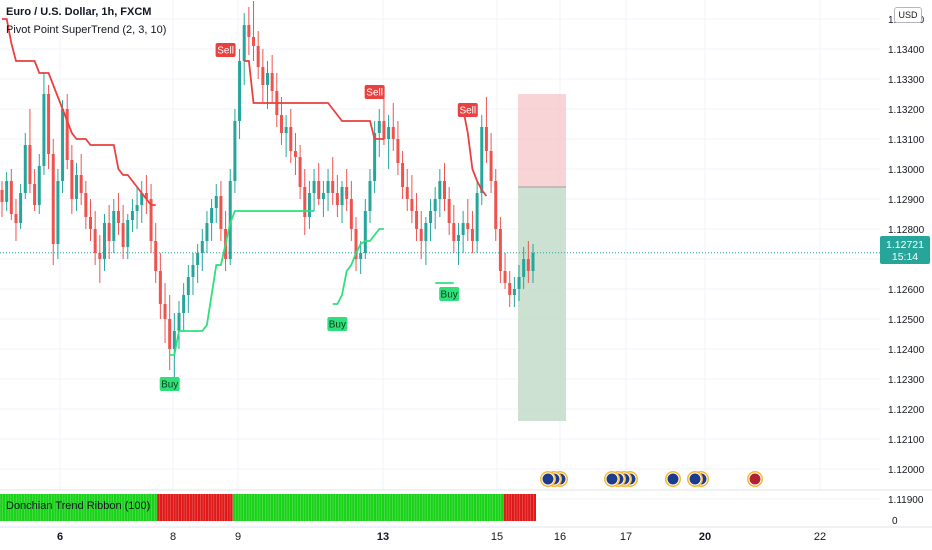 This screenshot has width=932, height=550. Describe the element at coordinates (542, 304) in the screenshot. I see `take-profit-zone` at that location.